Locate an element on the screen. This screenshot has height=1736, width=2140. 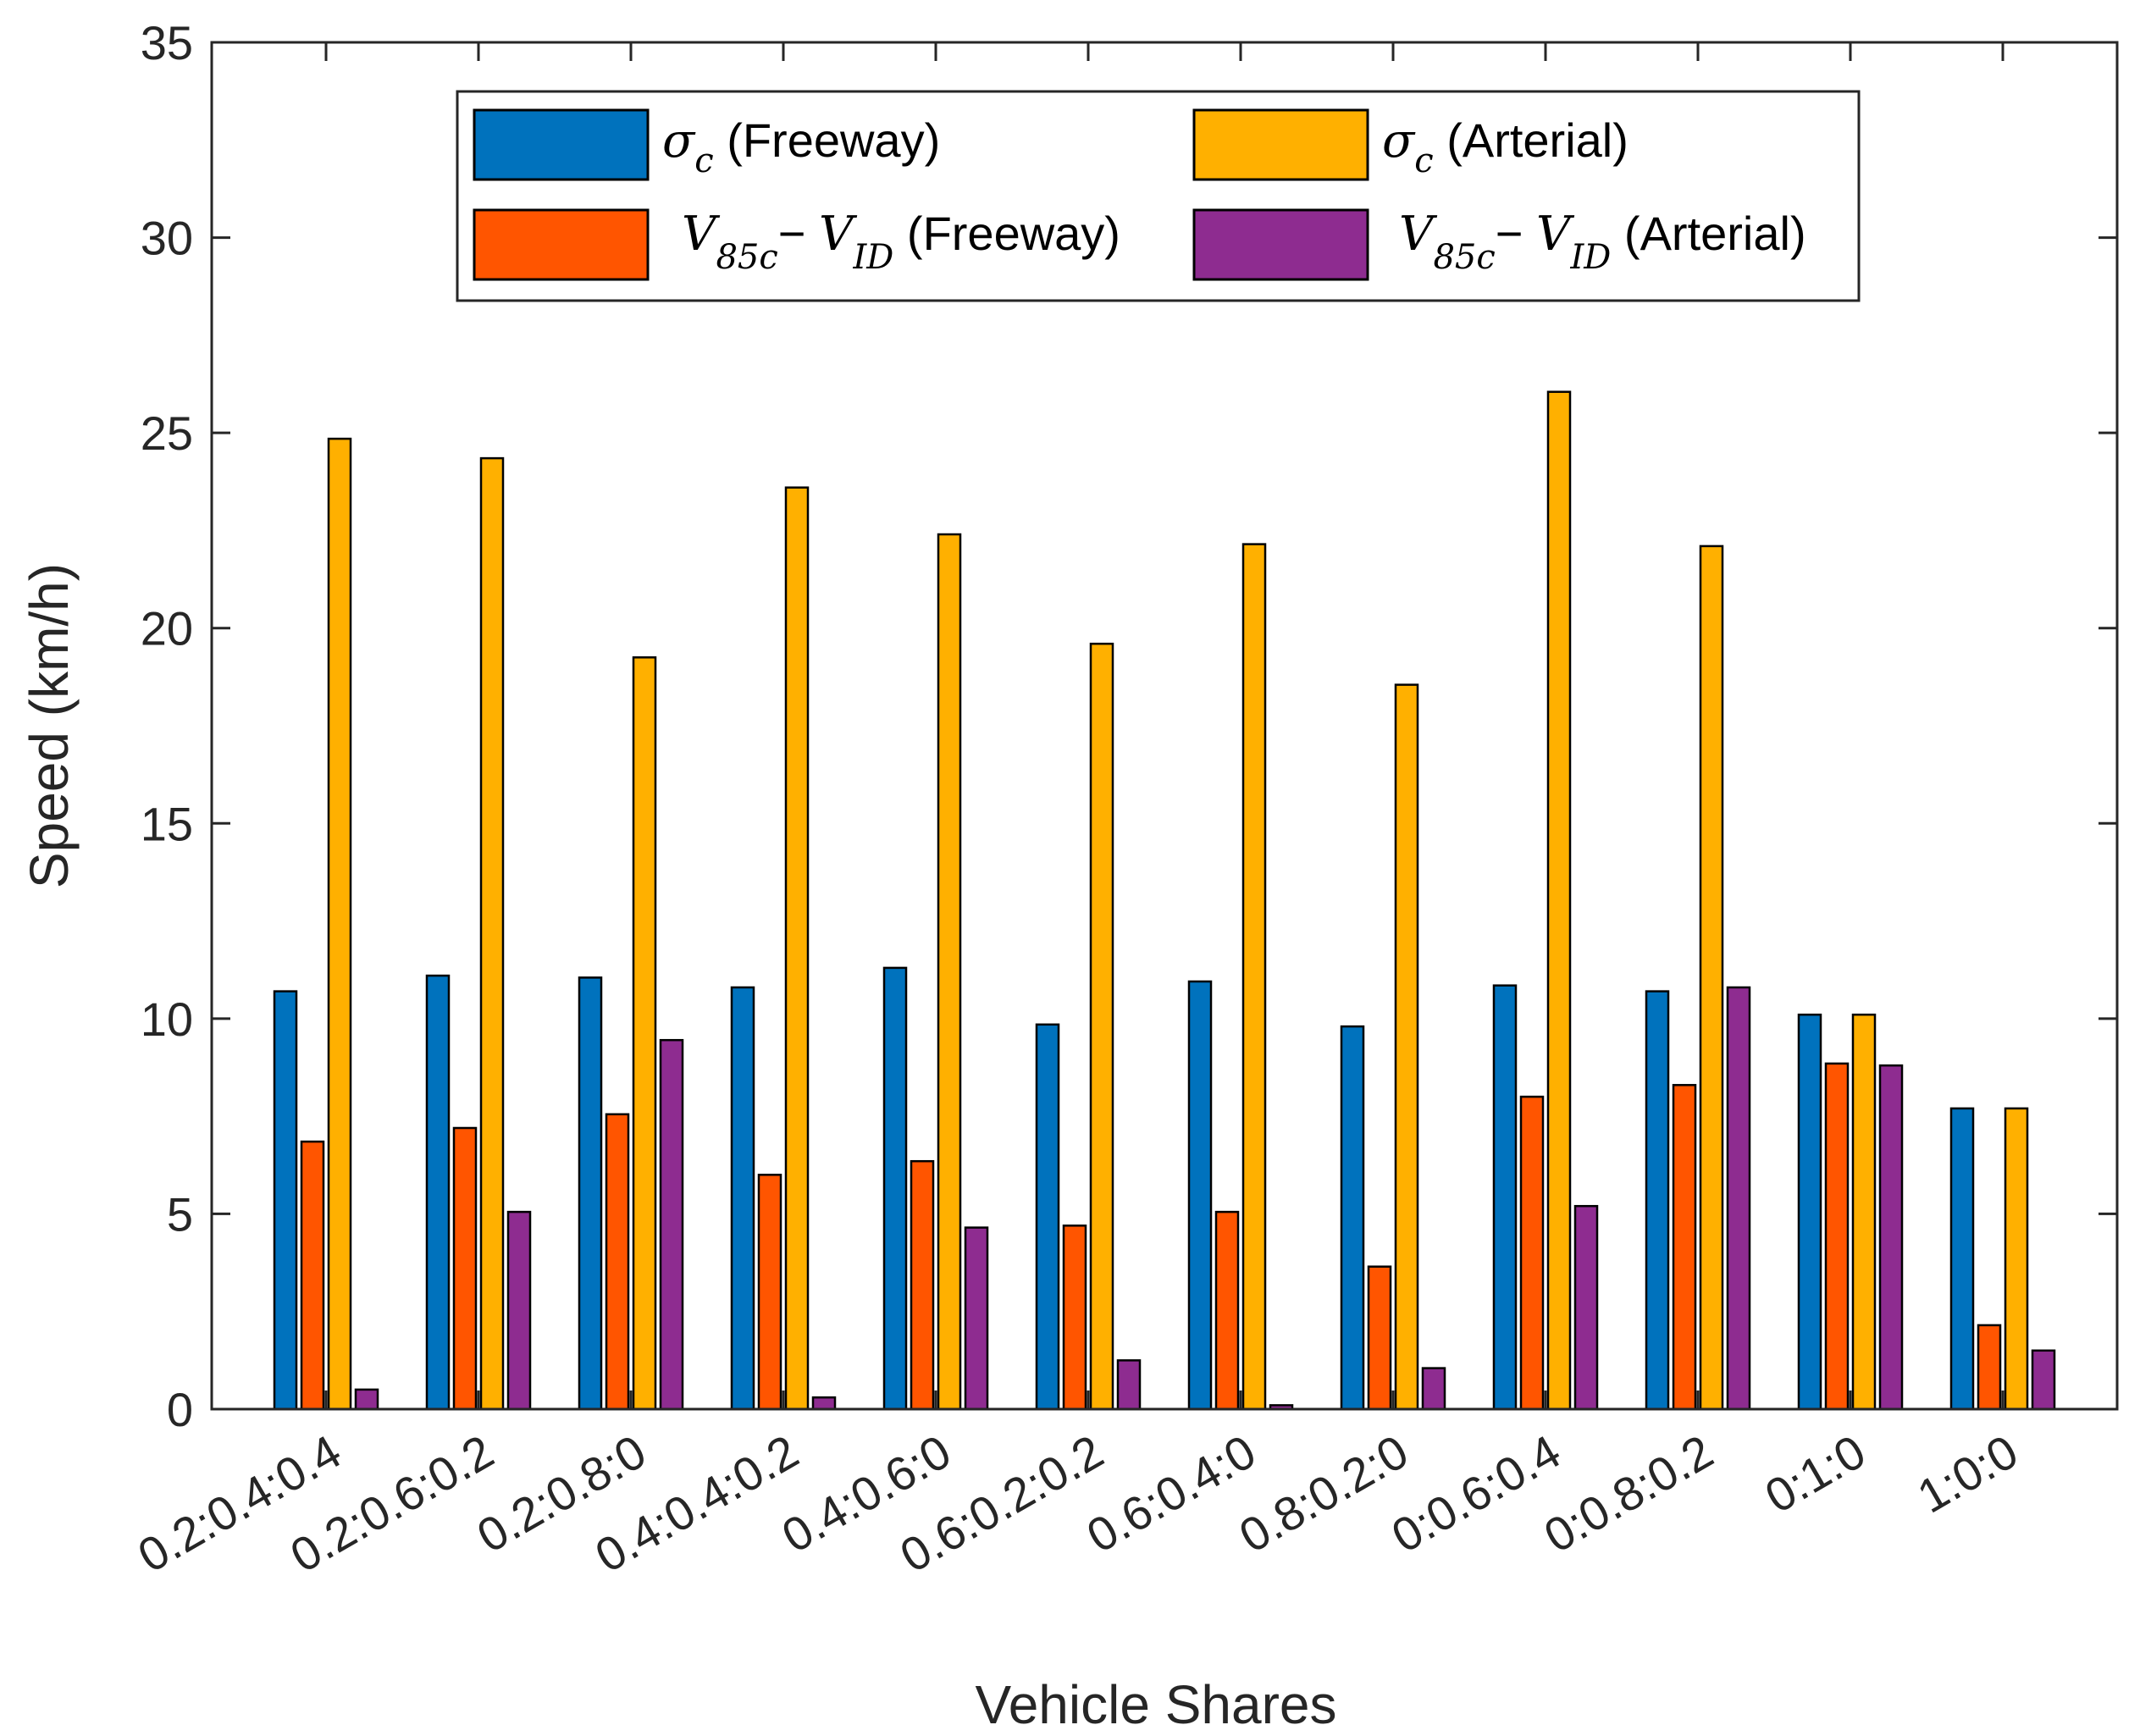
legend-entry-v85-arterial: V85c− VID (Arterial) is located at coordinates (1499, 244).